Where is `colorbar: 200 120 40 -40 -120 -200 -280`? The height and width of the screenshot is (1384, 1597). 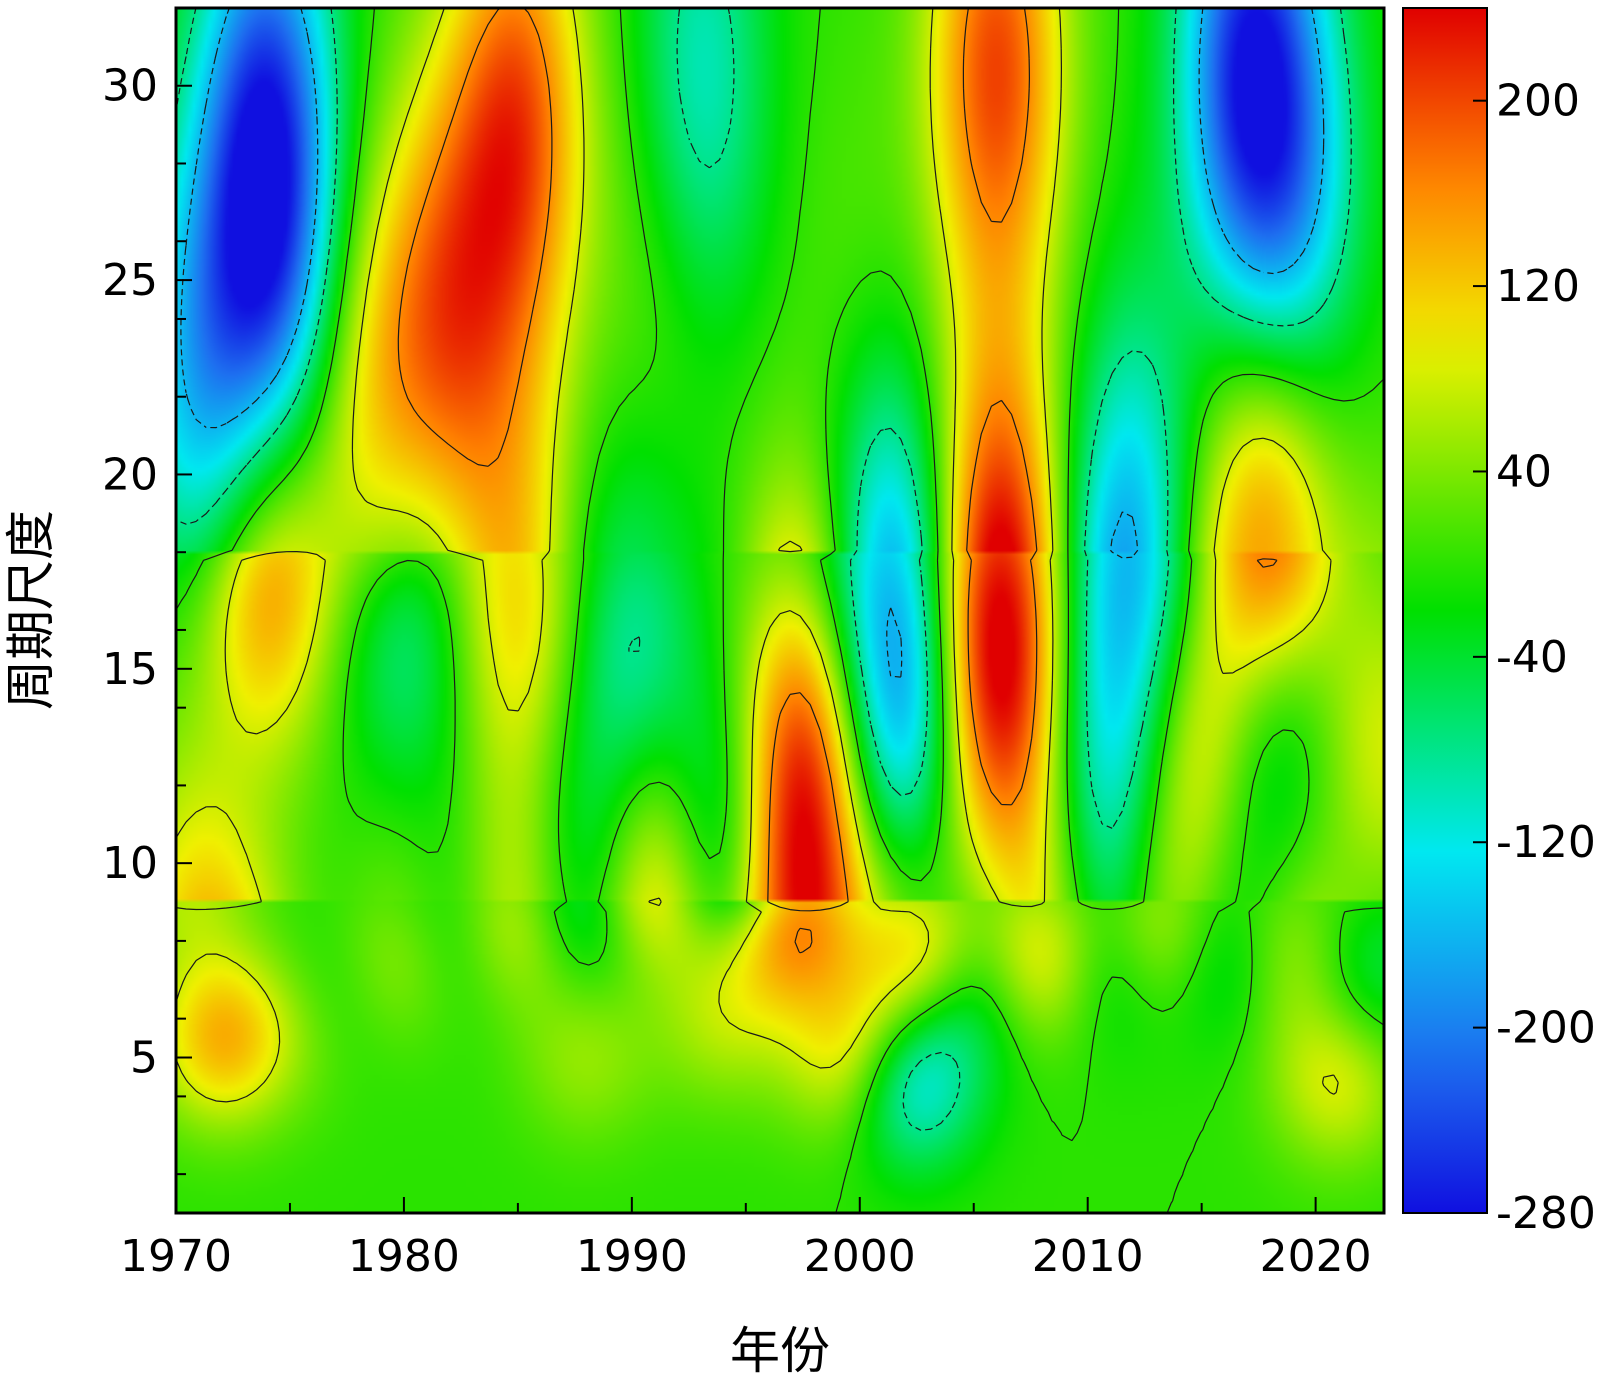
colorbar: 200 120 40 -40 -120 -200 -280 is located at coordinates (1499, 623).